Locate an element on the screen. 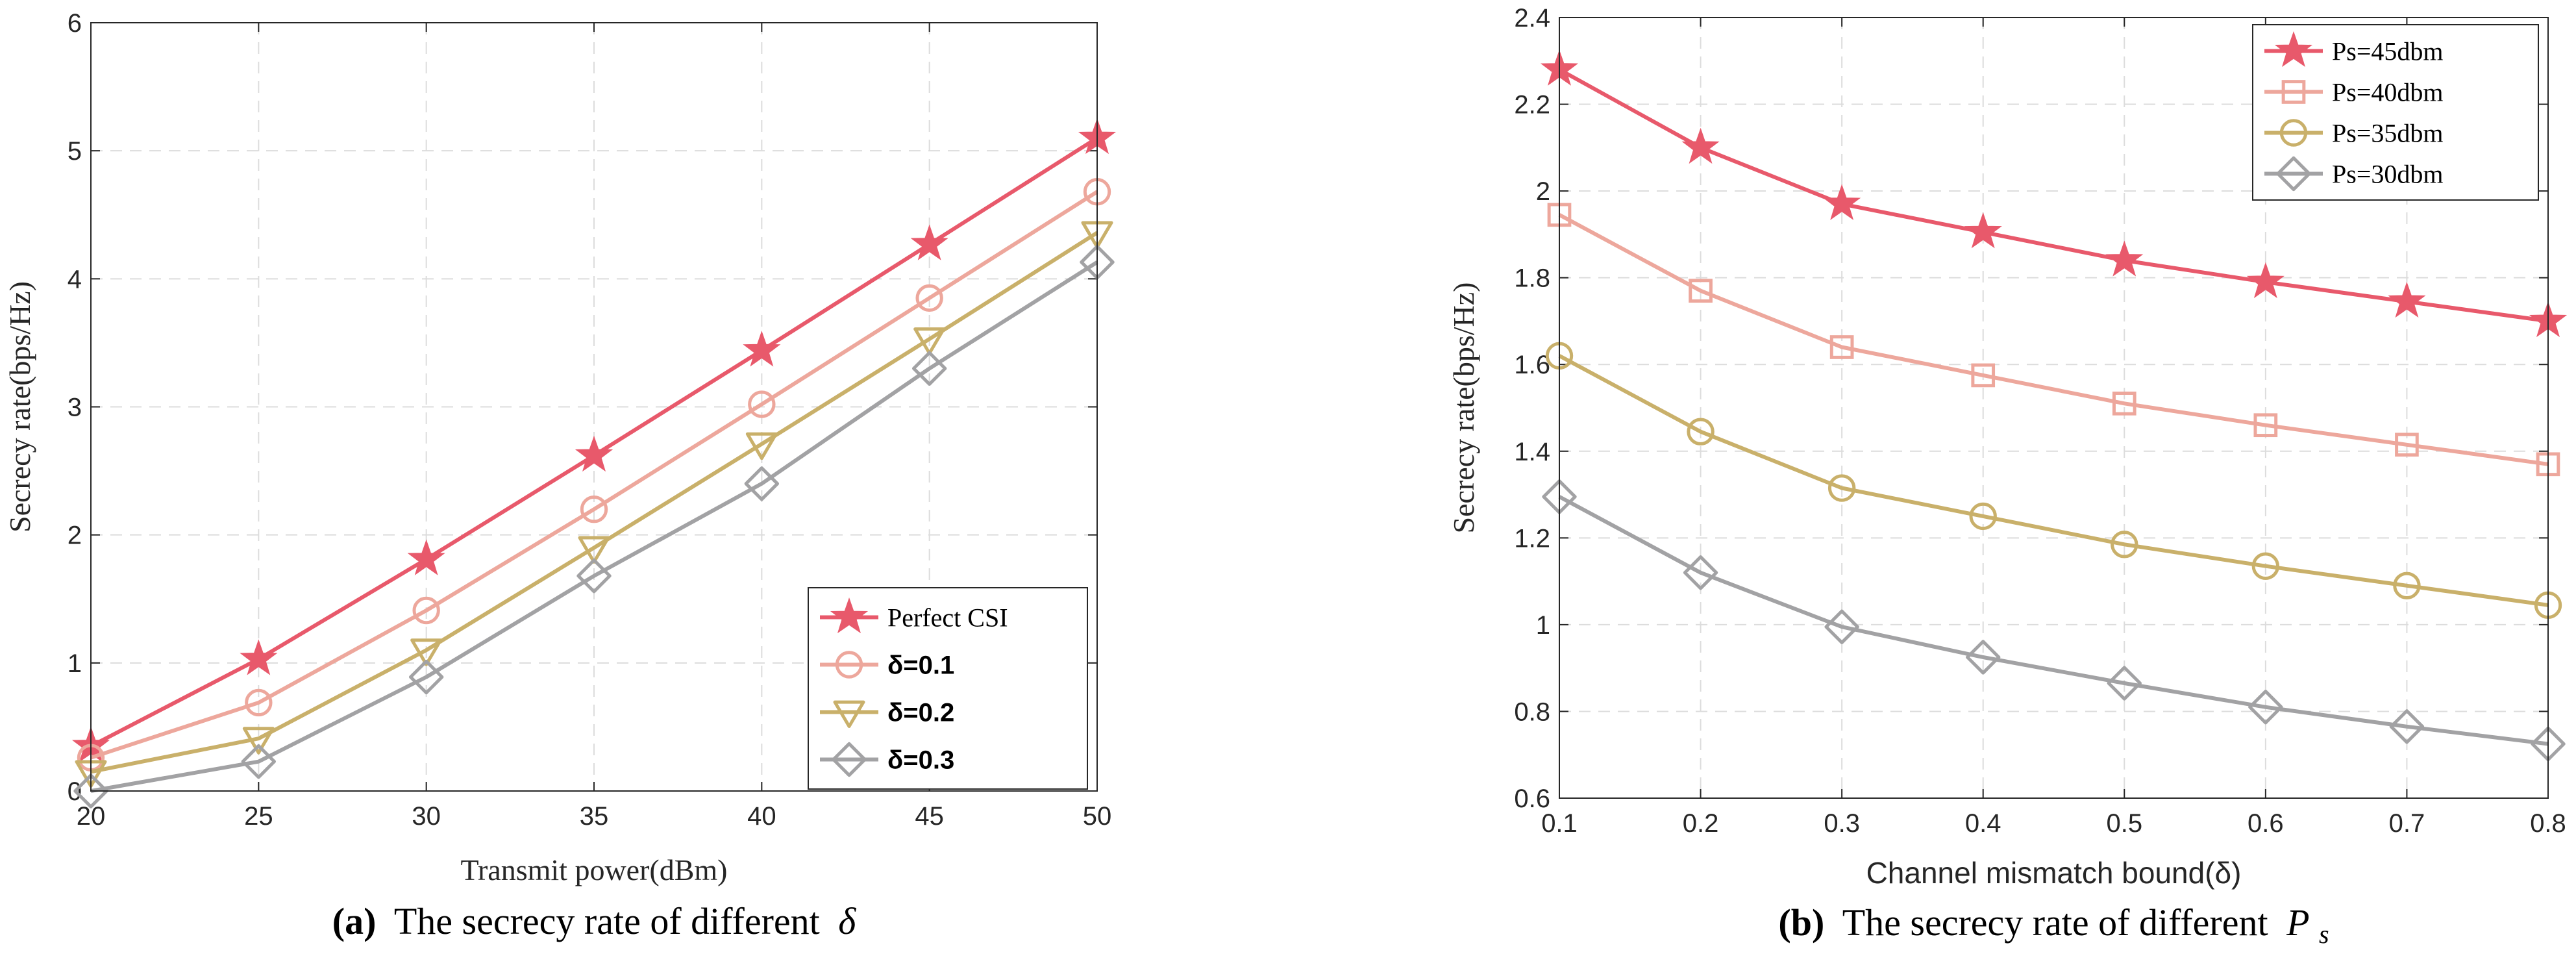 Image resolution: width=2576 pixels, height=954 pixels. caption-label: (b) is located at coordinates (1801, 922).